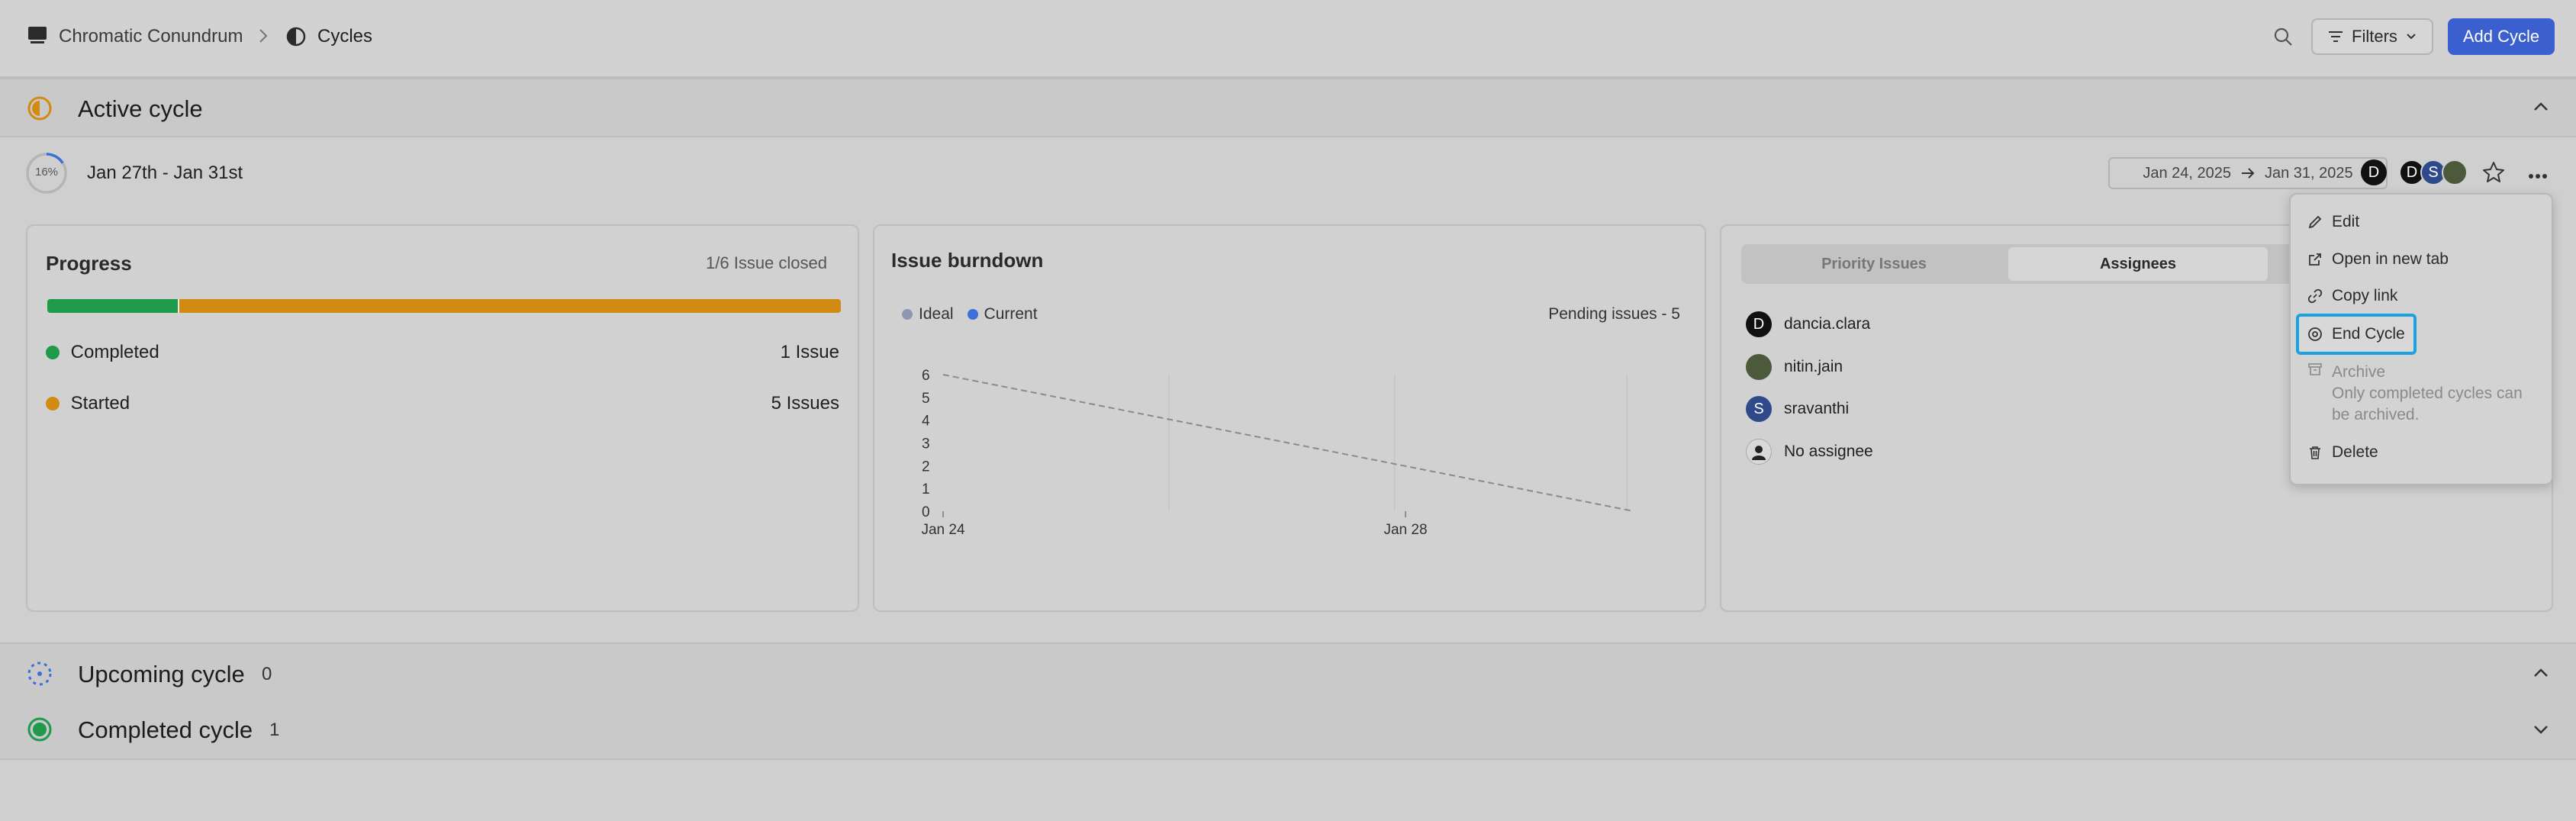  What do you see at coordinates (345, 36) in the screenshot?
I see `breadcrumb-cycles: Cycles` at bounding box center [345, 36].